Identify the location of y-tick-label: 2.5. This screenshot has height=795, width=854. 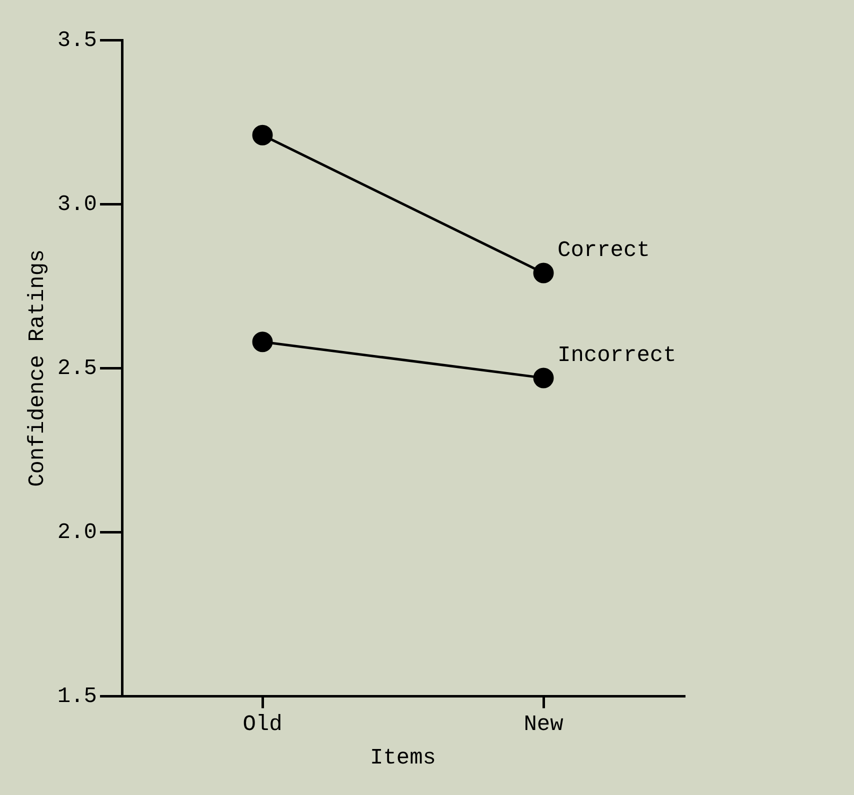
(77, 368).